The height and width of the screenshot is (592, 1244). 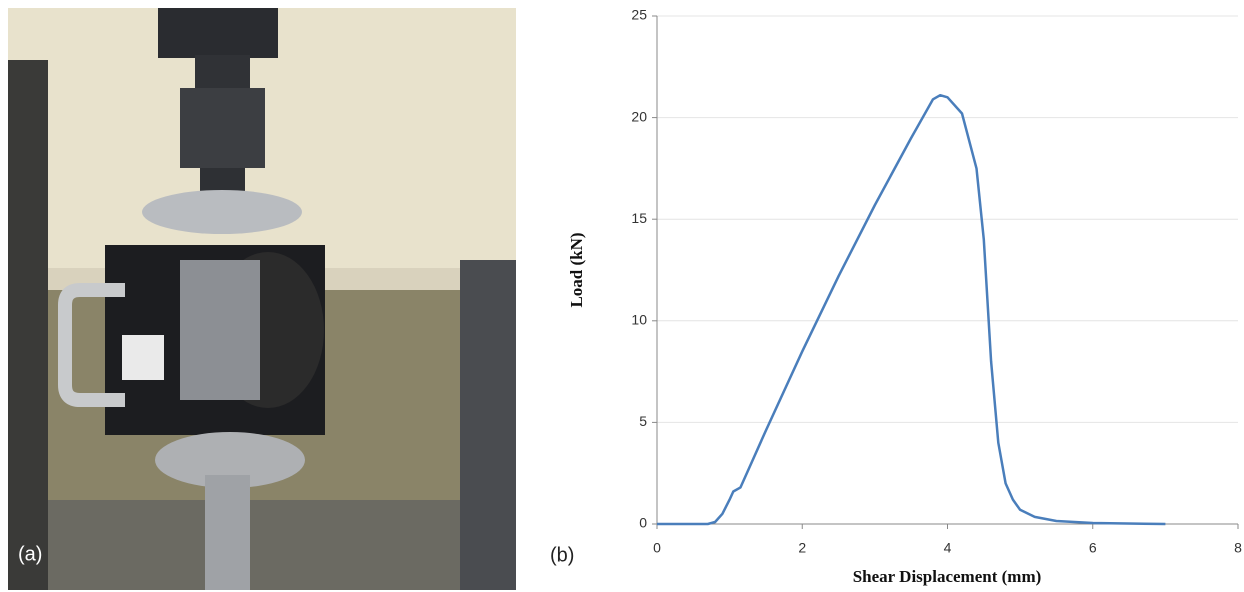 What do you see at coordinates (227, 532) in the screenshot?
I see `post` at bounding box center [227, 532].